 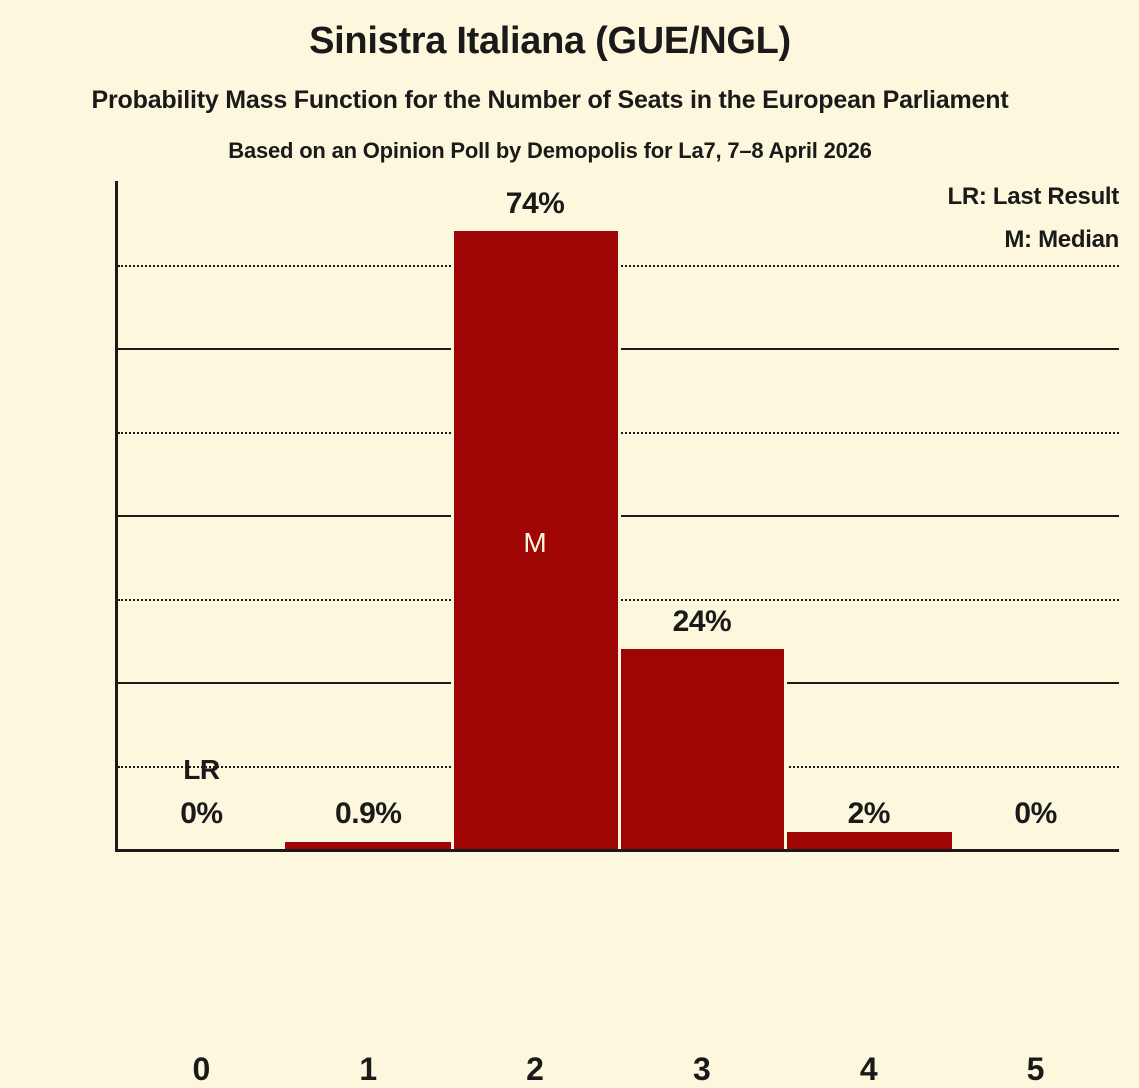 What do you see at coordinates (201, 769) in the screenshot?
I see `last-result-marker: LR` at bounding box center [201, 769].